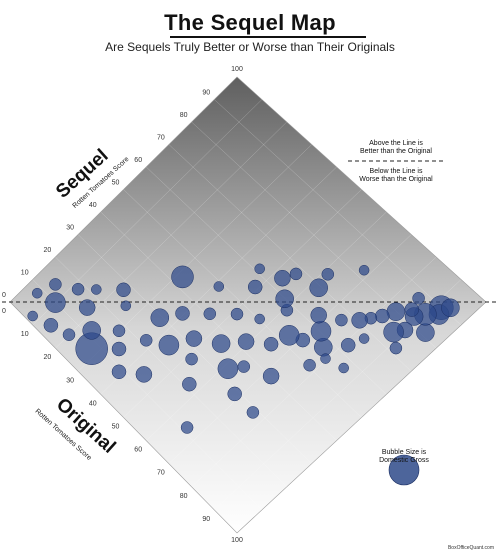 This screenshot has height=554, width=500. What do you see at coordinates (85, 426) in the screenshot?
I see `original-axis-title: Original` at bounding box center [85, 426].